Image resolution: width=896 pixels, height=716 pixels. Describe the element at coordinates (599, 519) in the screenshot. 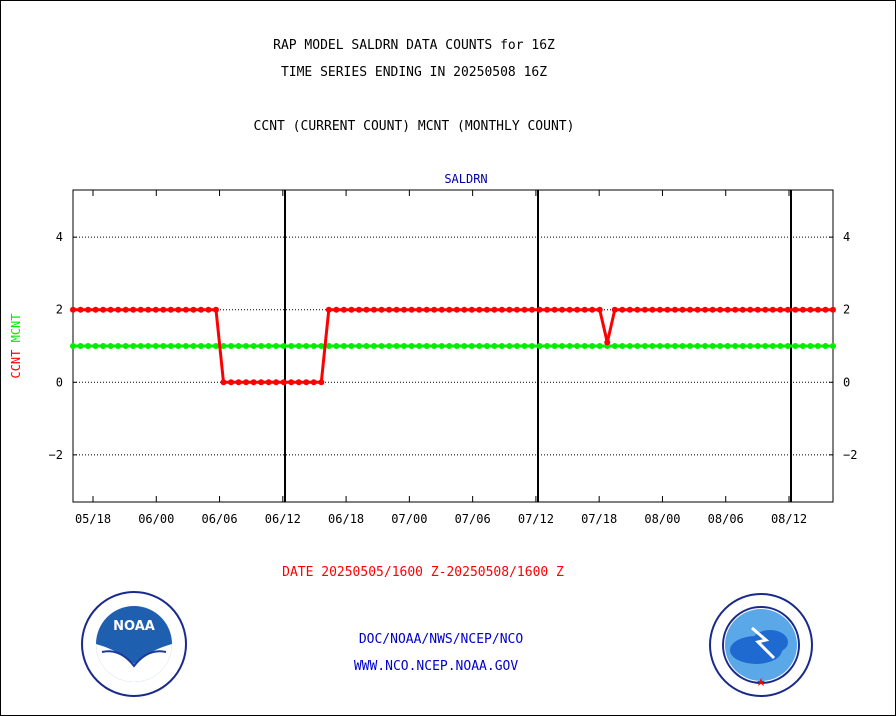

I see `x-tick-label: 07/18` at that location.